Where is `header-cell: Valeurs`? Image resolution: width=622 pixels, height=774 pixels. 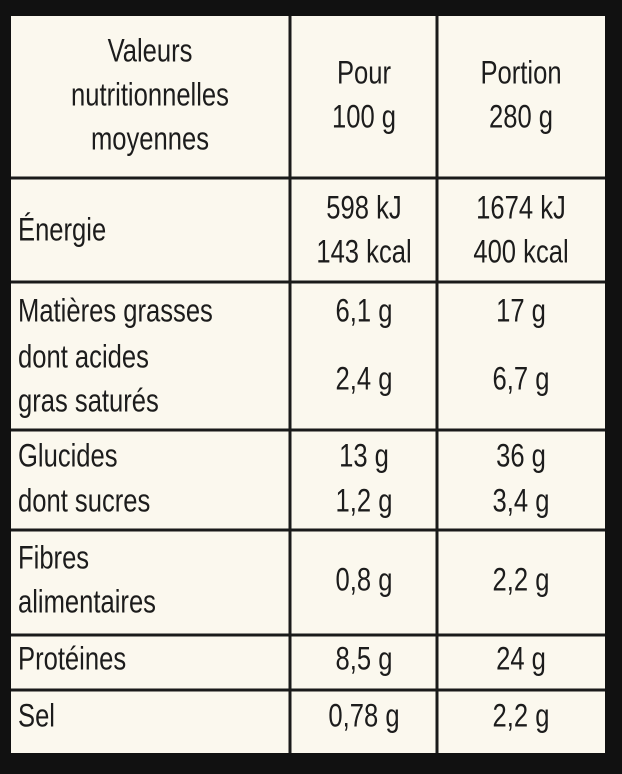
header-cell: Valeurs is located at coordinates (150, 51).